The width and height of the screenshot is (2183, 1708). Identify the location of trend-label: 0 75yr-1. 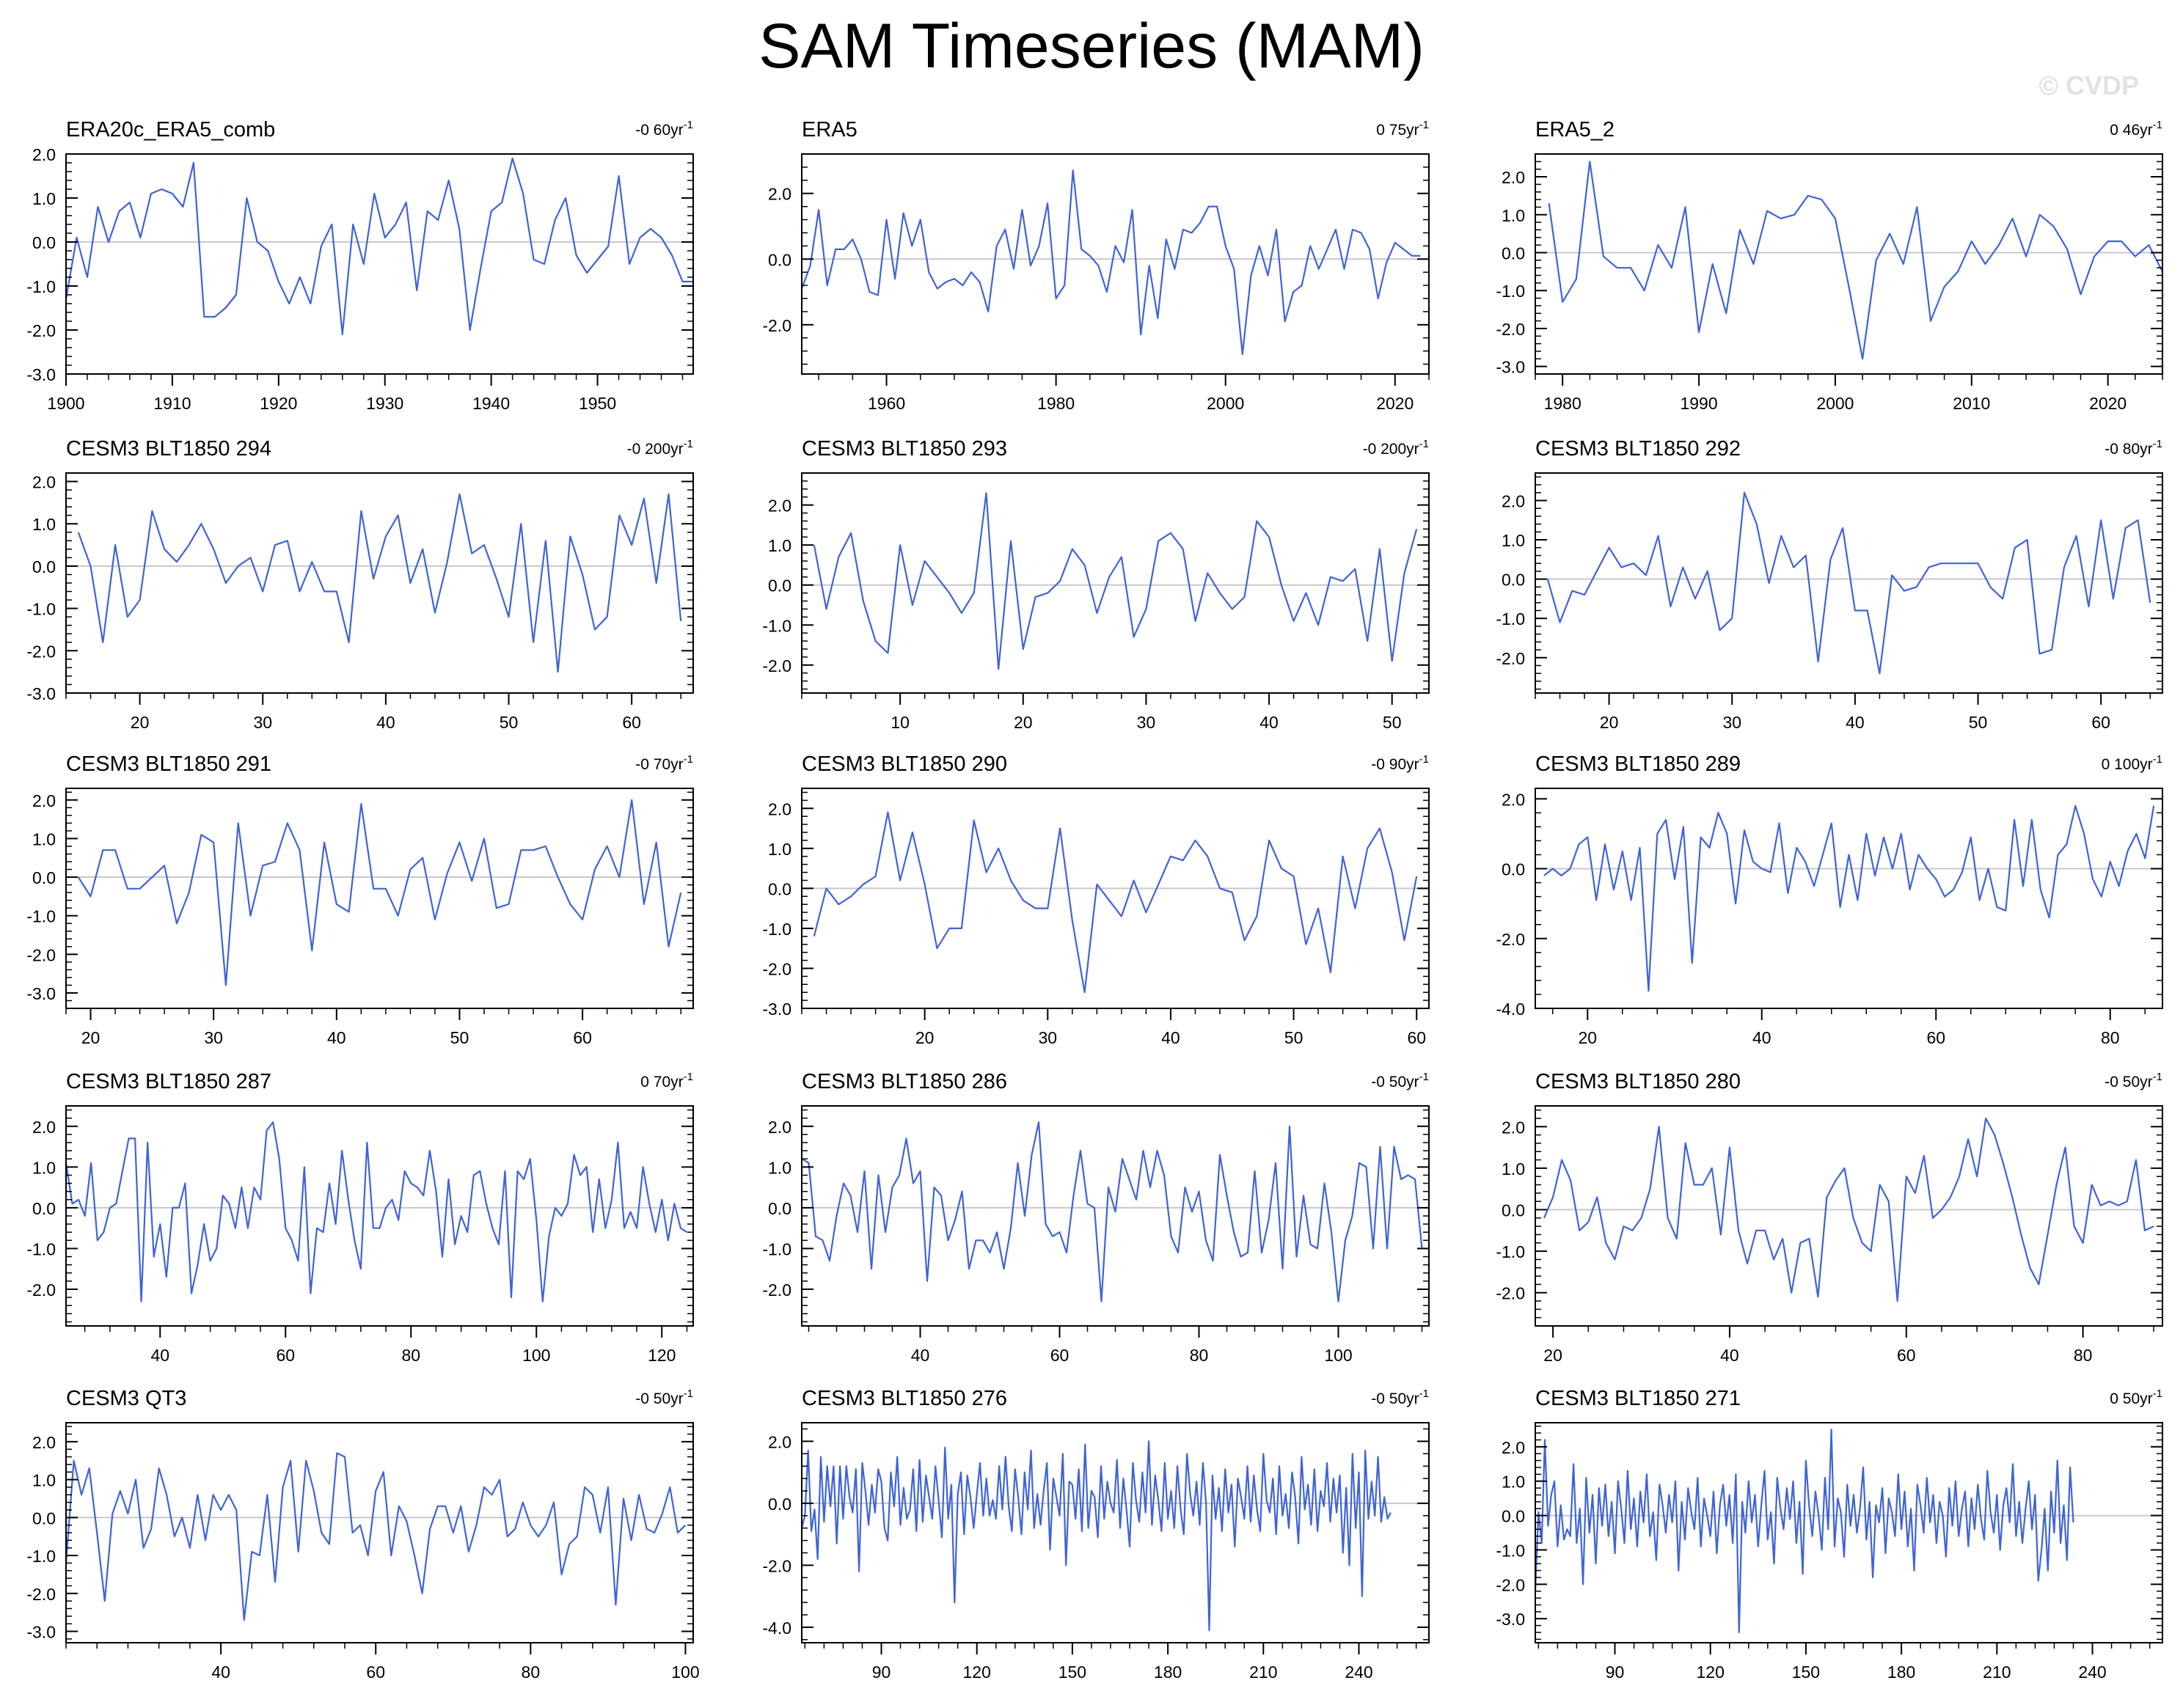
(1402, 129).